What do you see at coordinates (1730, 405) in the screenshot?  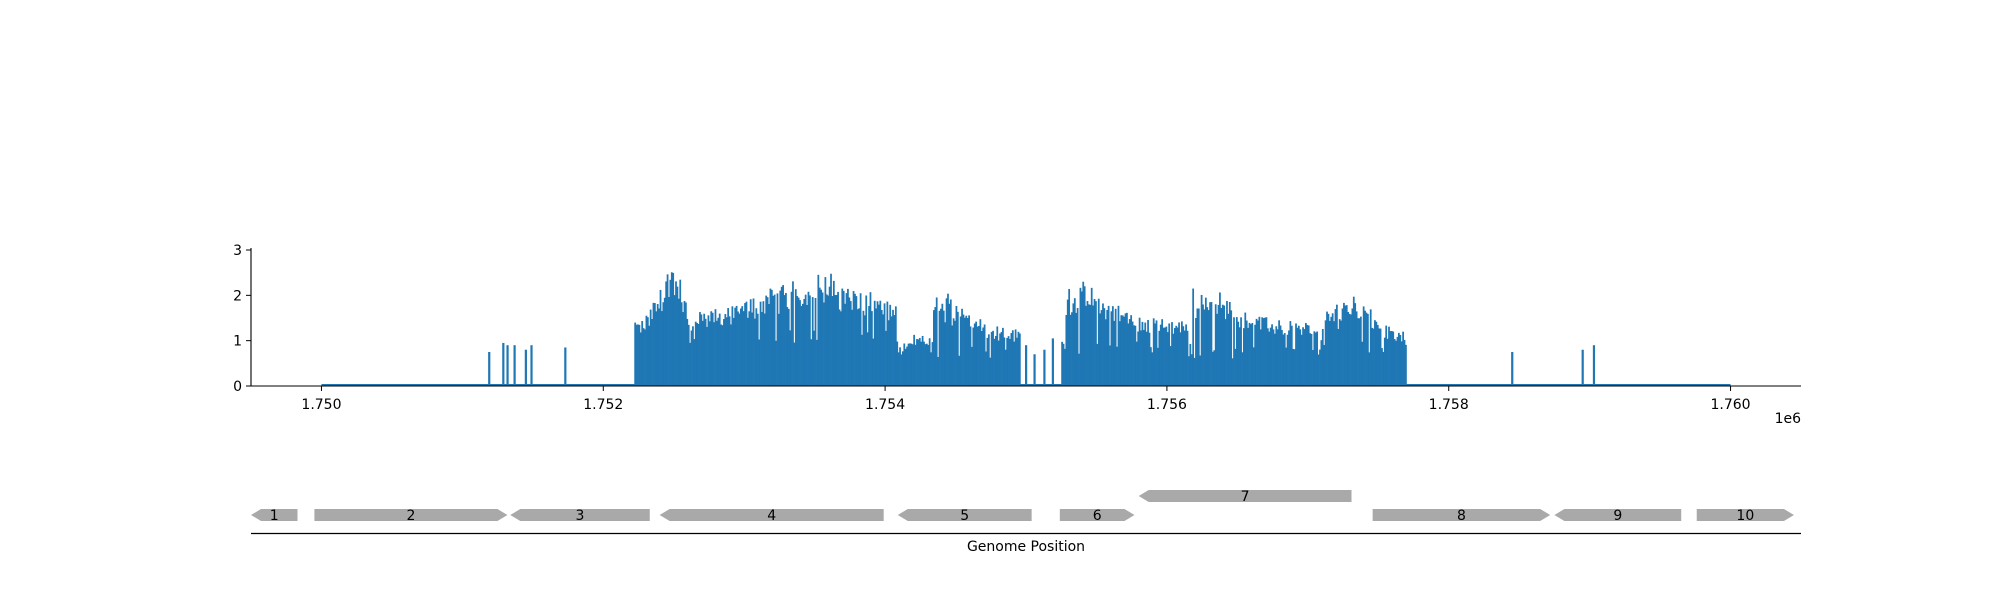 I see `x-tick-label: 1.760` at bounding box center [1730, 405].